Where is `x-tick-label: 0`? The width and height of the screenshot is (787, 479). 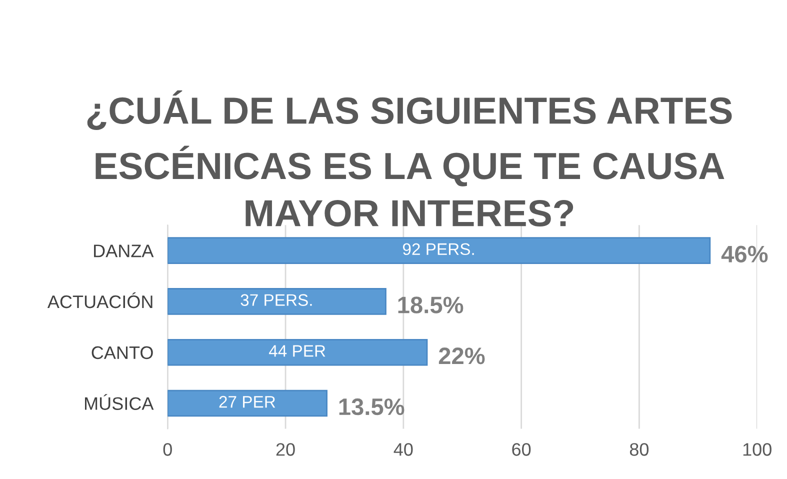 x-tick-label: 0 is located at coordinates (167, 449).